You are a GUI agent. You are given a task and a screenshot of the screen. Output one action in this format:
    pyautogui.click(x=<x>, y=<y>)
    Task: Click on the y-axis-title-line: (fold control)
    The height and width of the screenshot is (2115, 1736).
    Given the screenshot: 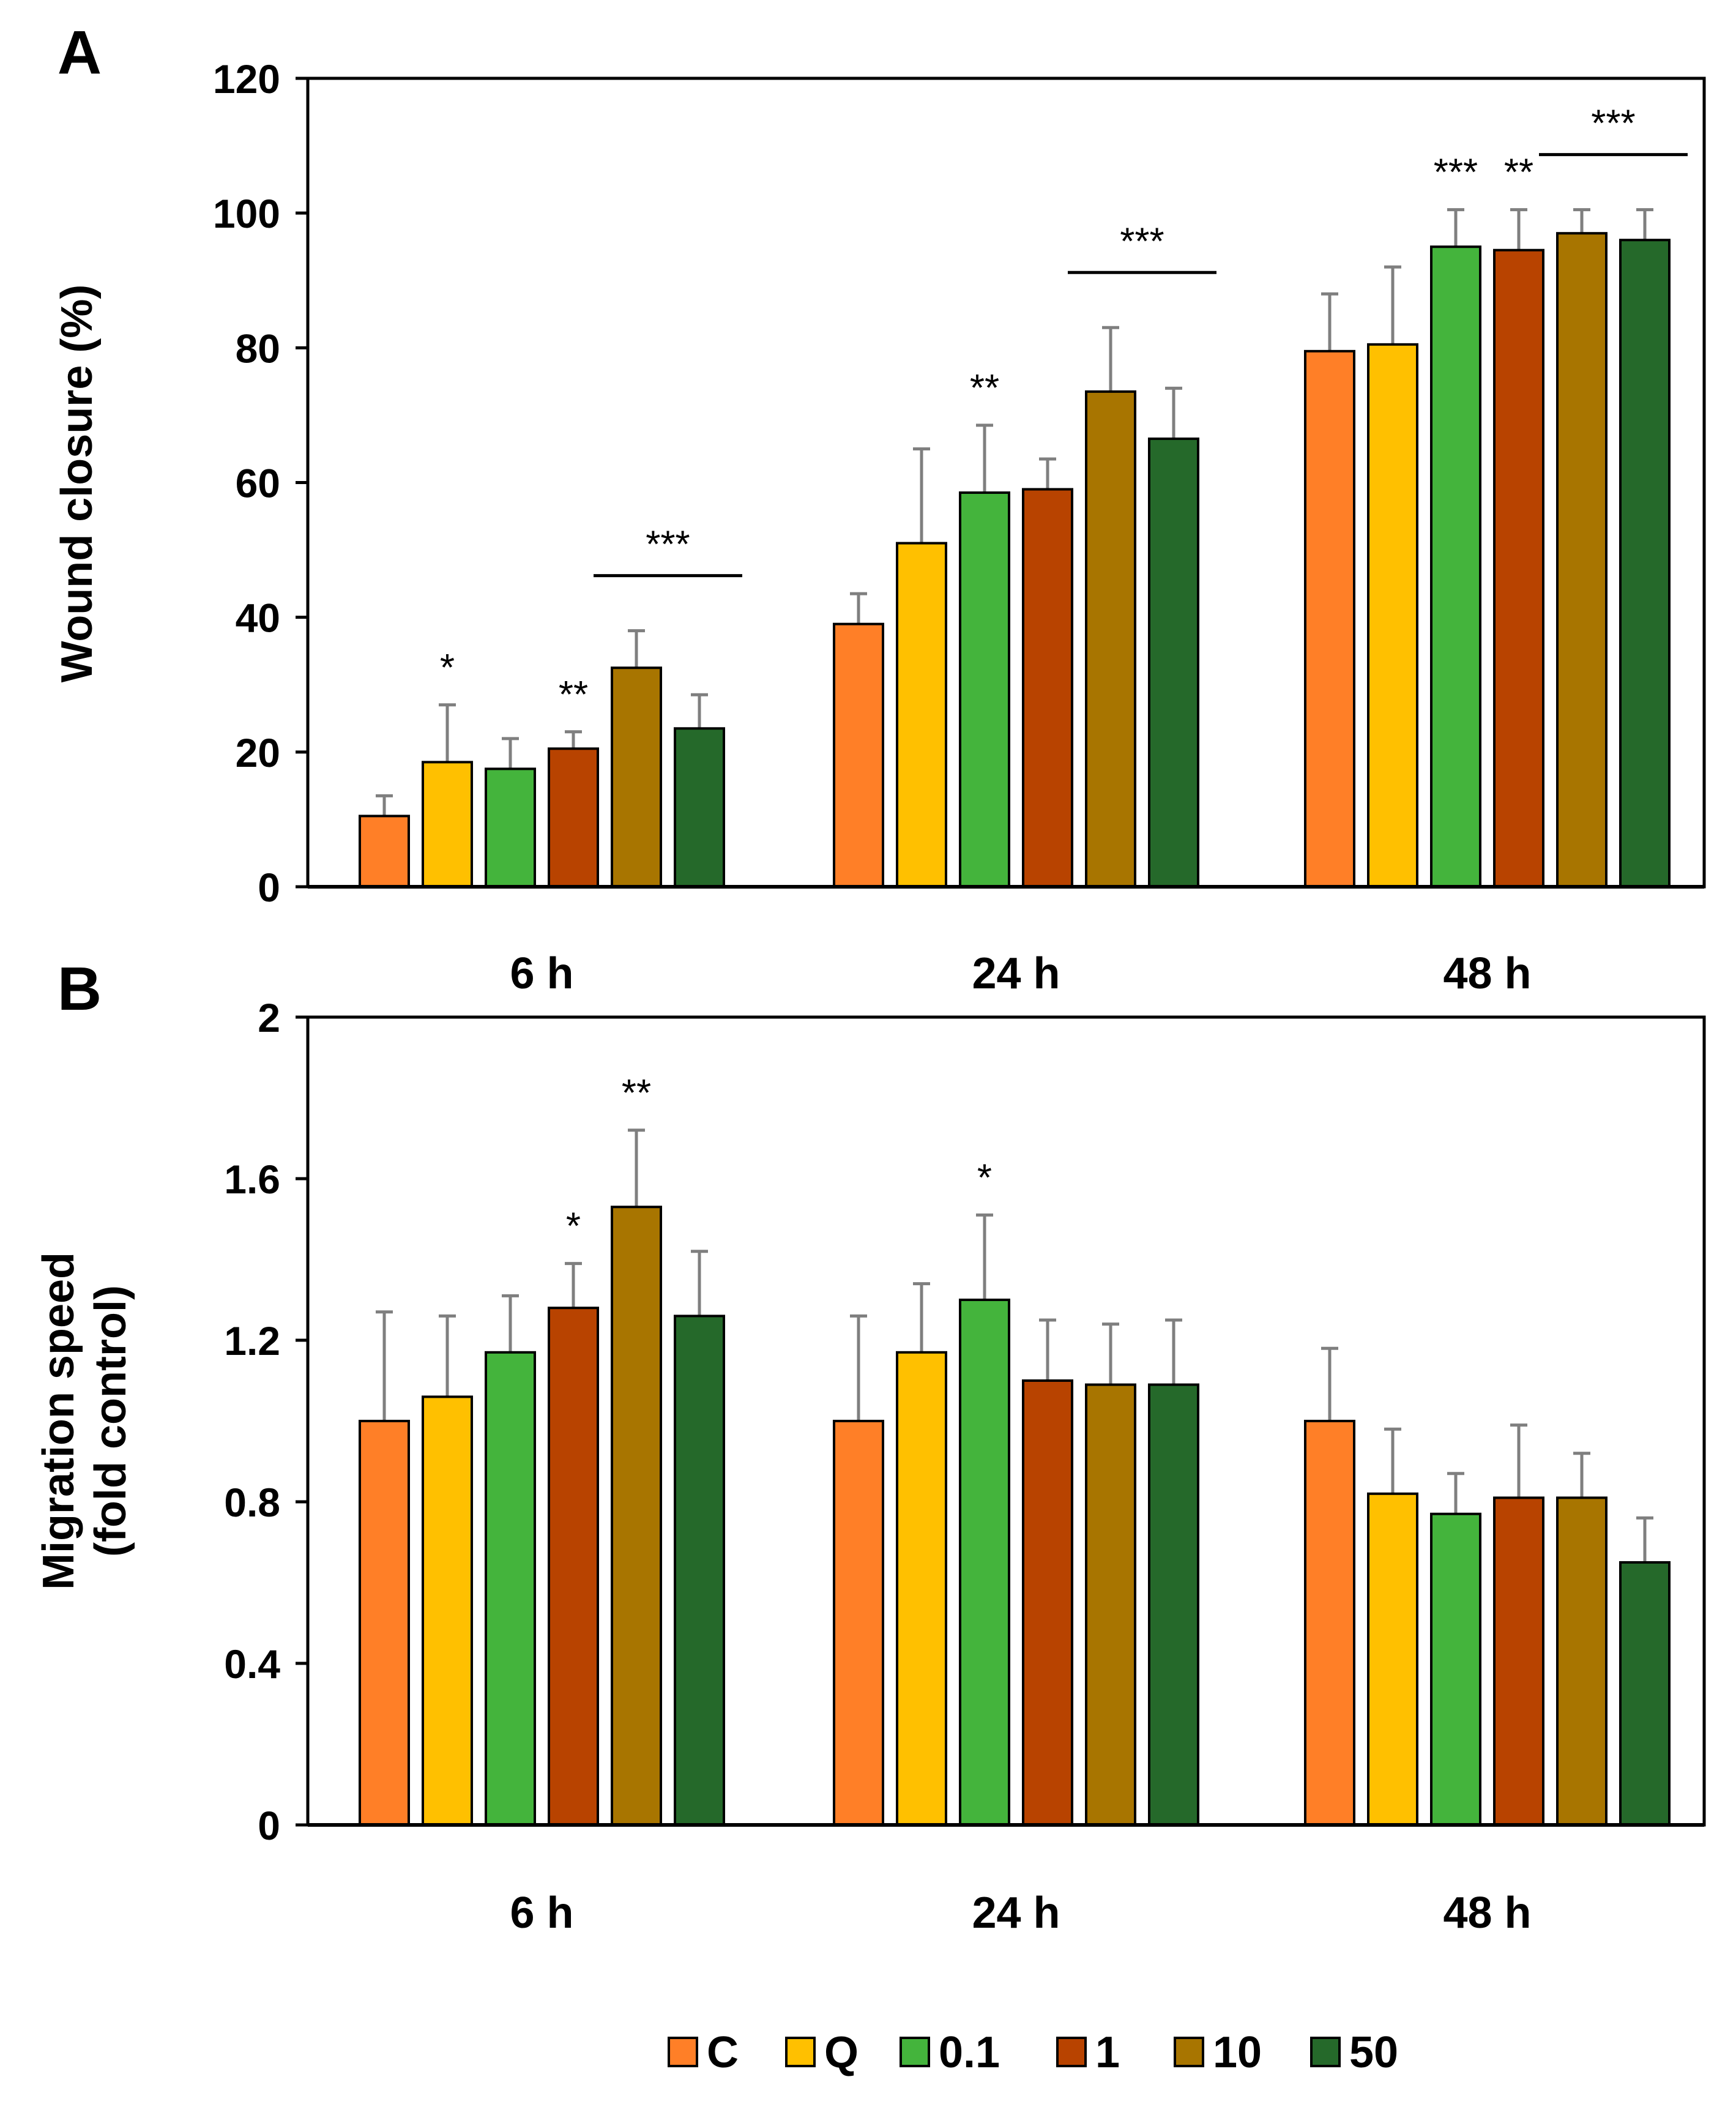 What is the action you would take?
    pyautogui.click(x=110, y=1421)
    